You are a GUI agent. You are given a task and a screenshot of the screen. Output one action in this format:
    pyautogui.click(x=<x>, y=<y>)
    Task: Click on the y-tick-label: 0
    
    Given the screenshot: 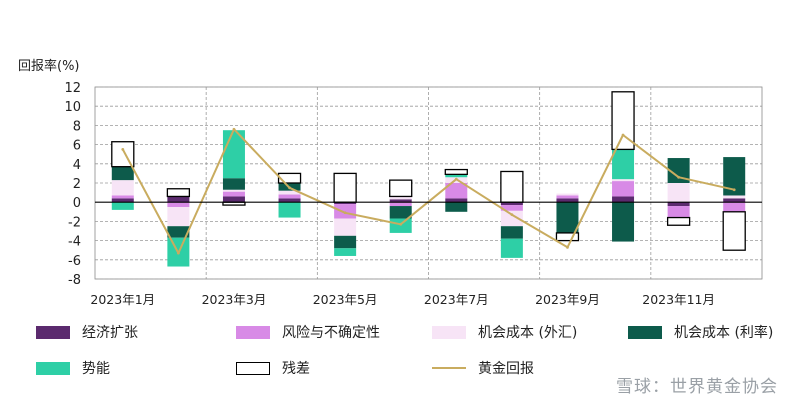 What is the action you would take?
    pyautogui.click(x=77, y=203)
    